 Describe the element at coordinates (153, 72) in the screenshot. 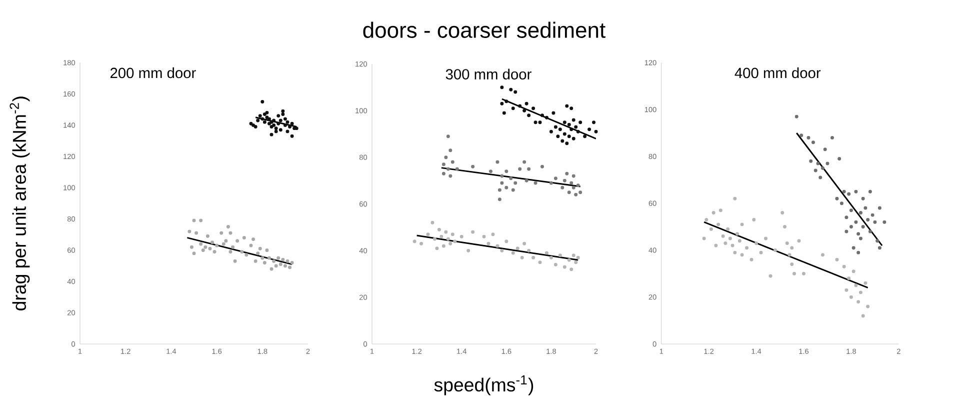

I see `chart-subtitle: 200 mm door` at that location.